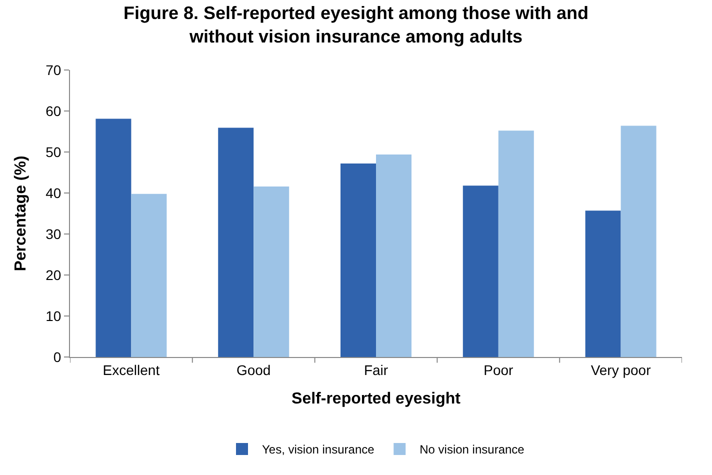 The height and width of the screenshot is (475, 712). I want to click on y-tick-label: 60, so click(54, 110).